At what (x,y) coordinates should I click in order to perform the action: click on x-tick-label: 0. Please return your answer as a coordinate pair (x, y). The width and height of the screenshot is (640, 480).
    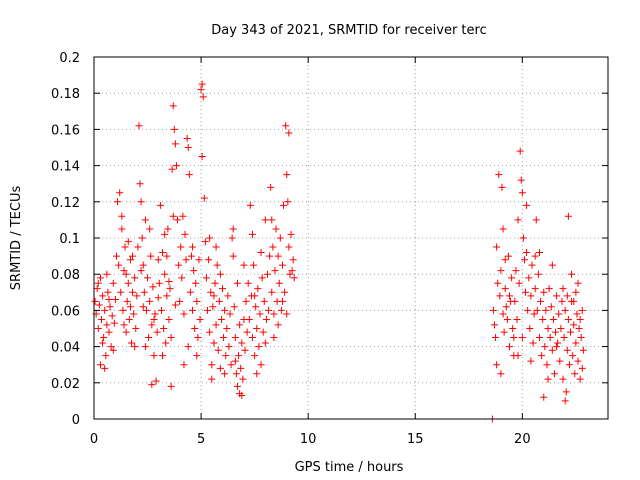
    Looking at the image, I should click on (94, 439).